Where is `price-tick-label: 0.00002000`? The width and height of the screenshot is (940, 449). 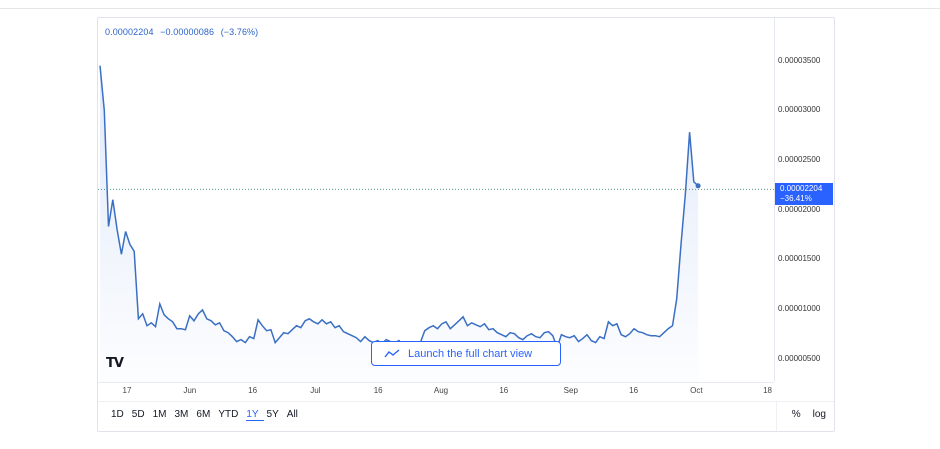
price-tick-label: 0.00002000 is located at coordinates (799, 209).